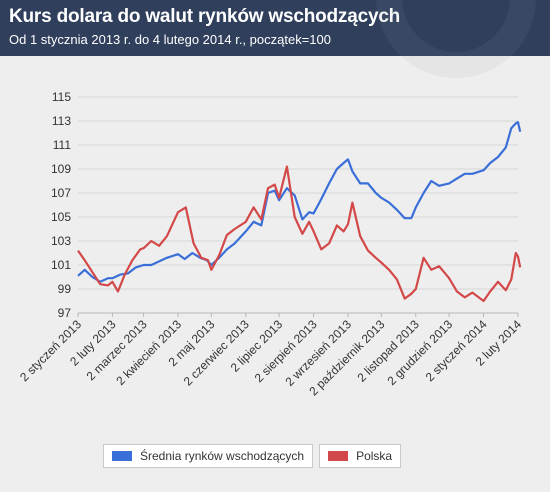 This screenshot has width=550, height=492. Describe the element at coordinates (222, 456) in the screenshot. I see `legend-label-series-1: Średnia rynków wschodzących` at that location.